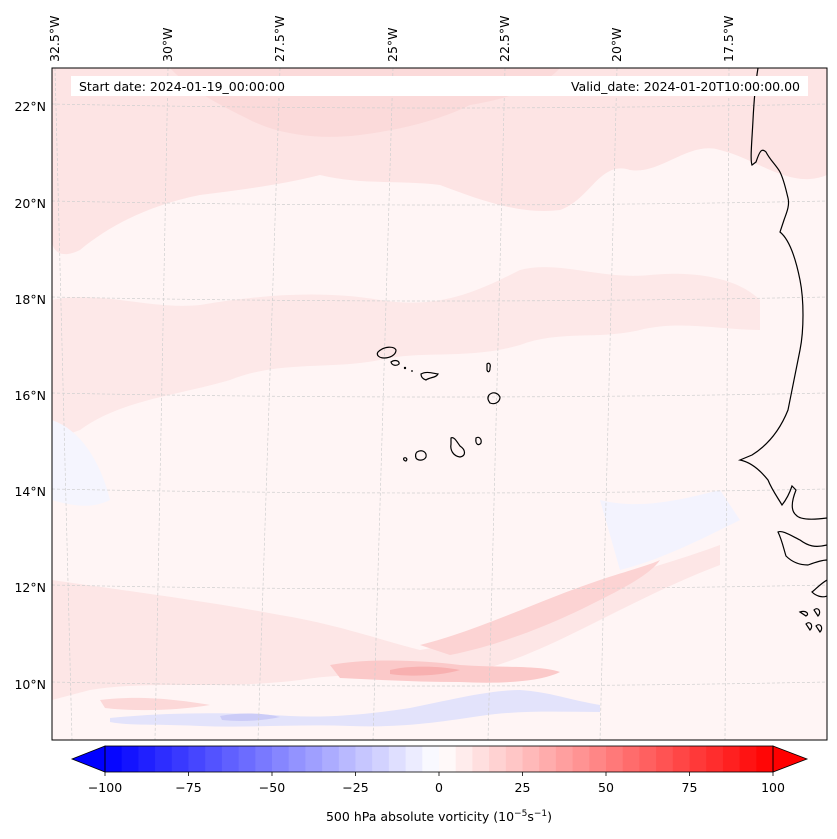  I want to click on contour-neg-south-core, so click(250, 717).